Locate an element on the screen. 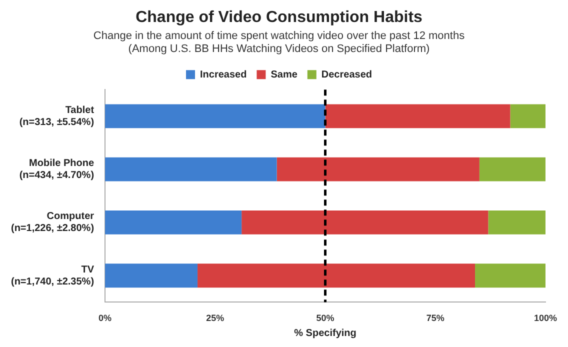 Image resolution: width=568 pixels, height=347 pixels. y-tick-label: Mobile Phone (n=434, ±4.70%) is located at coordinates (56, 170).